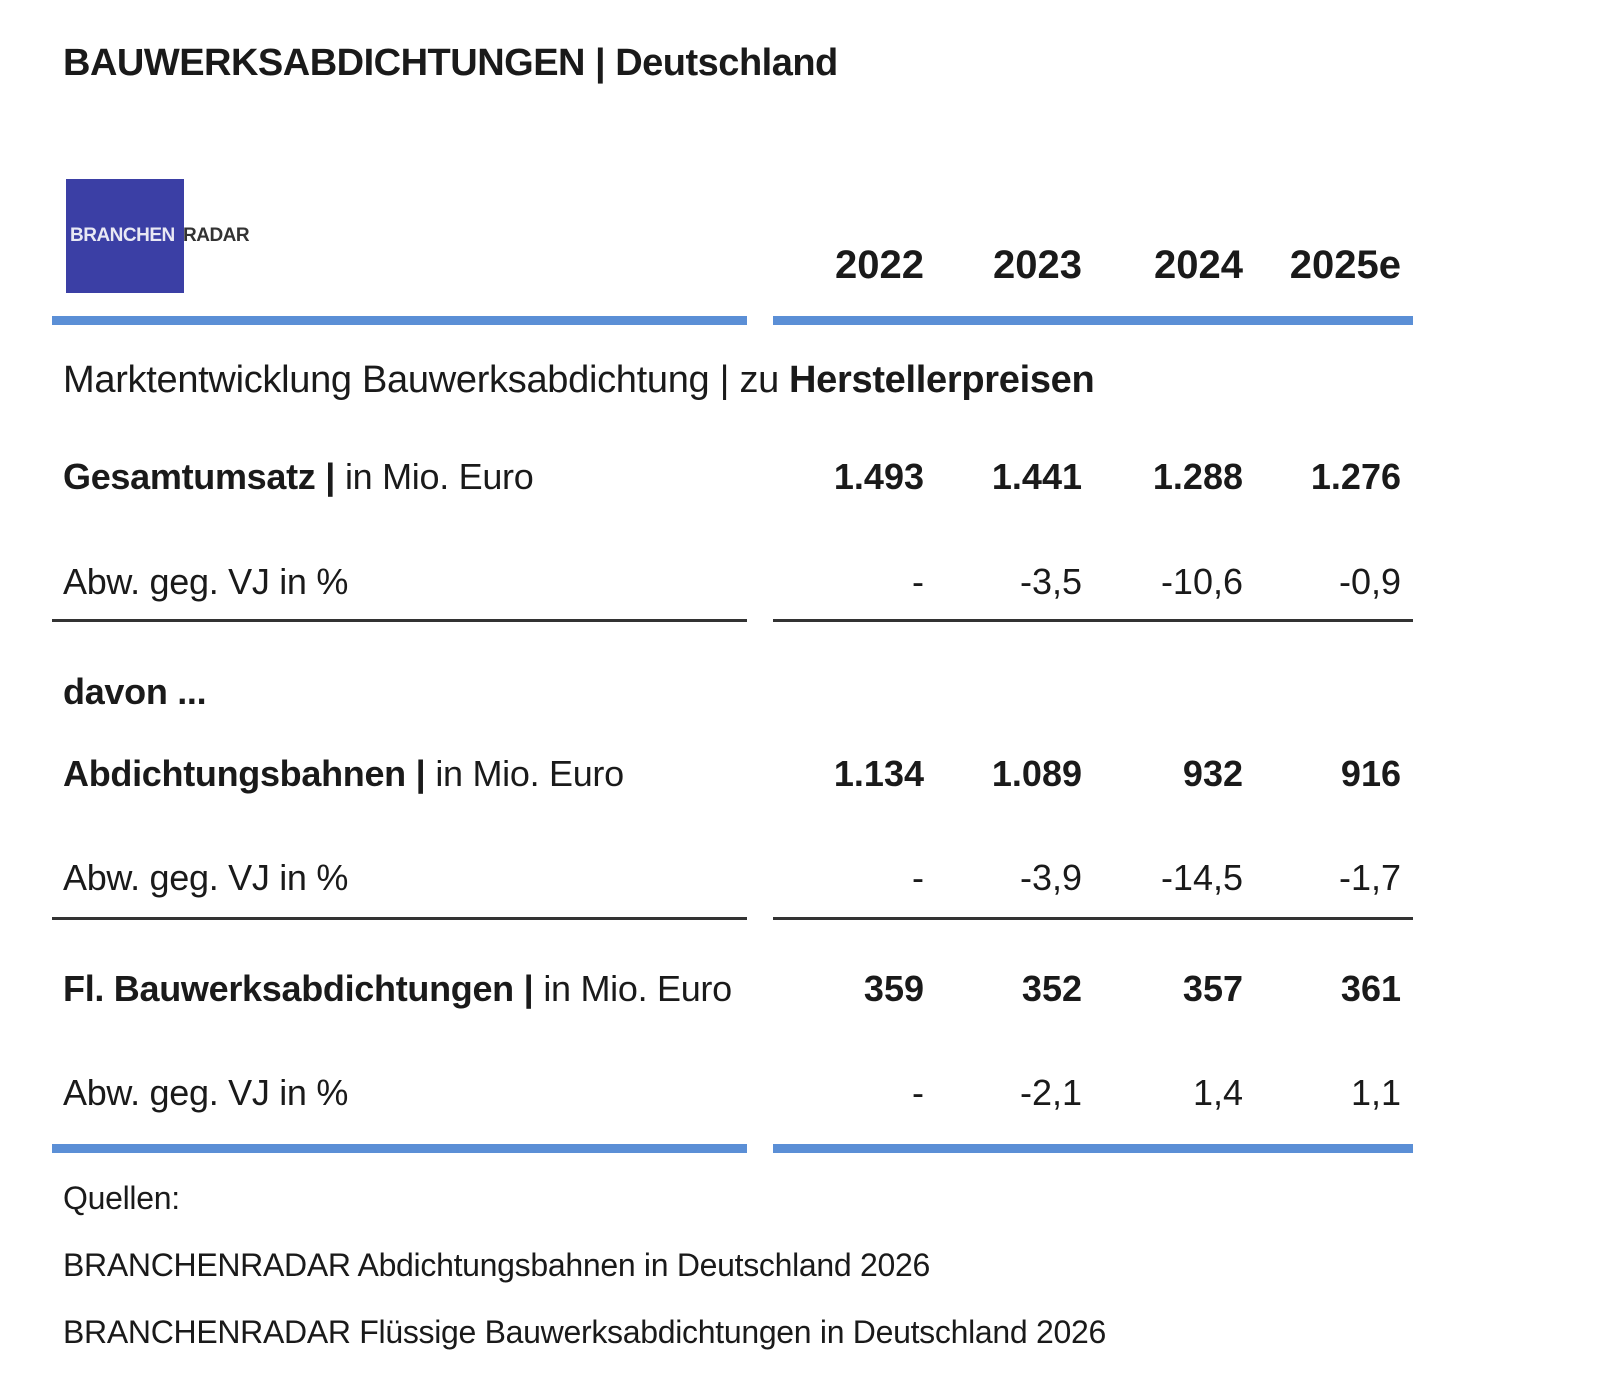  What do you see at coordinates (878, 476) in the screenshot?
I see `cell: 1.493` at bounding box center [878, 476].